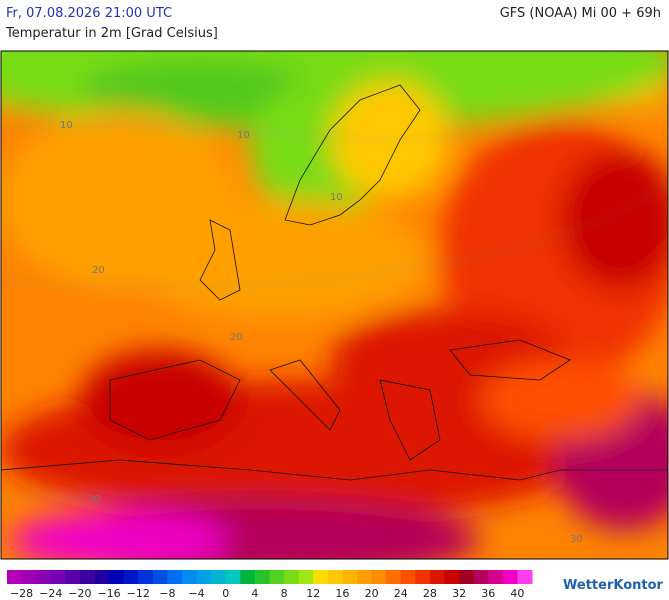 Image resolution: width=669 pixels, height=600 pixels. What do you see at coordinates (108, 593) in the screenshot?
I see `legend-label: −16` at bounding box center [108, 593].